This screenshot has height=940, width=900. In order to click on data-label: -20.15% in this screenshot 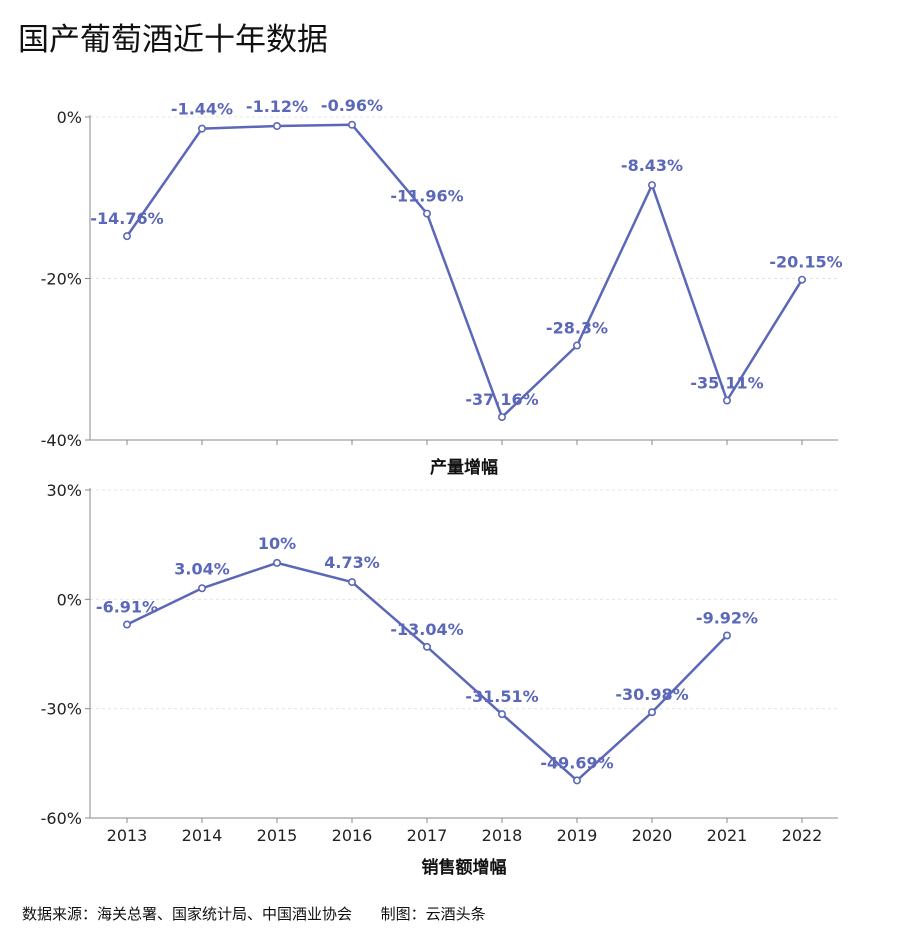, I will do `click(805, 262)`.